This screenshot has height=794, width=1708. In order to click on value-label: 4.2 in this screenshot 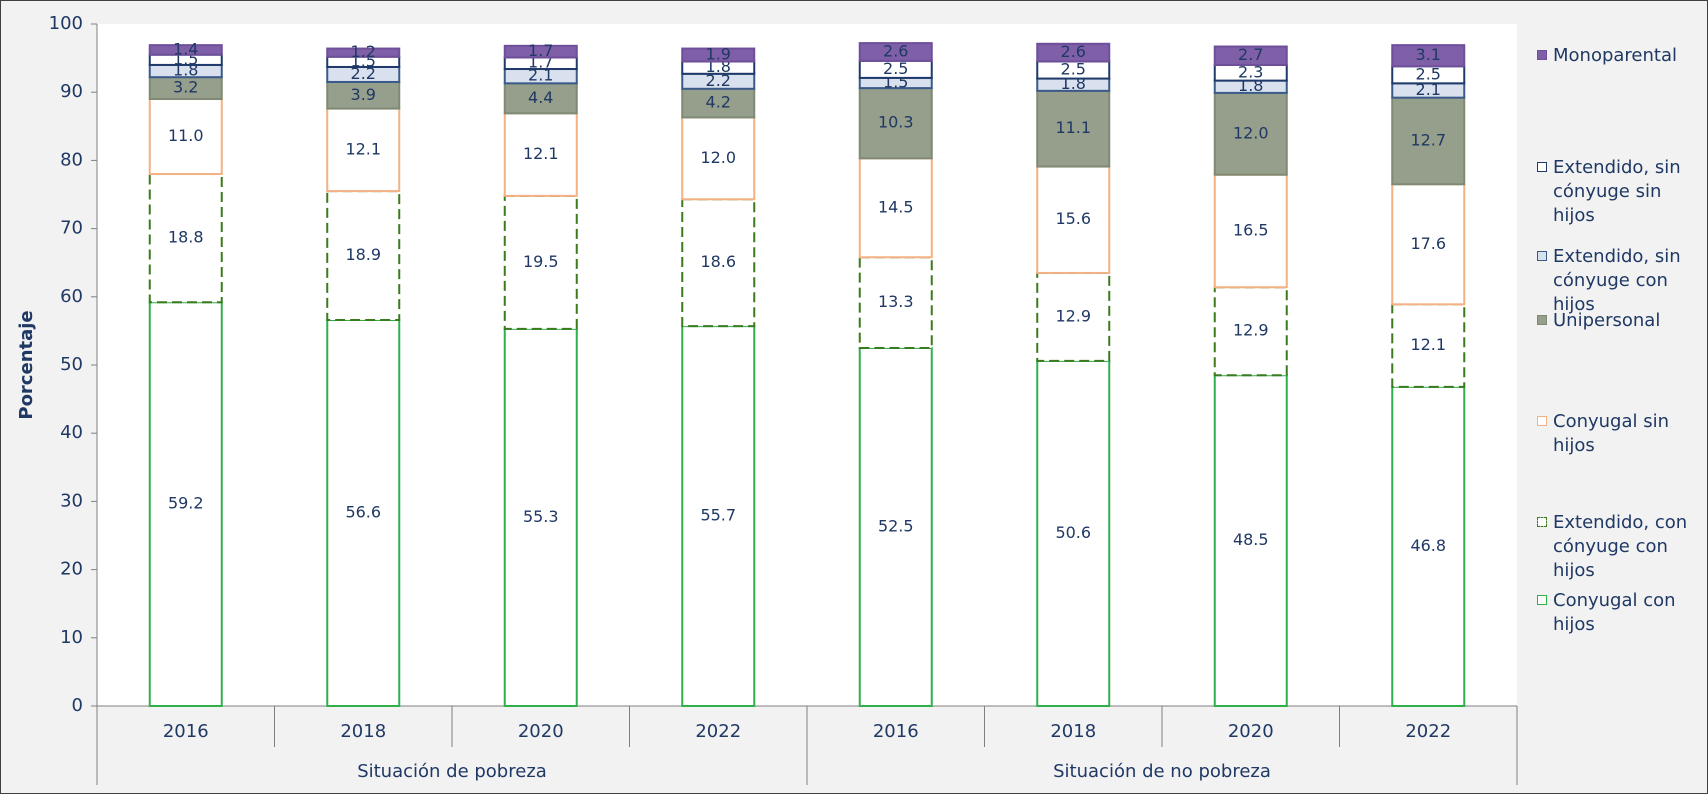, I will do `click(718, 102)`.